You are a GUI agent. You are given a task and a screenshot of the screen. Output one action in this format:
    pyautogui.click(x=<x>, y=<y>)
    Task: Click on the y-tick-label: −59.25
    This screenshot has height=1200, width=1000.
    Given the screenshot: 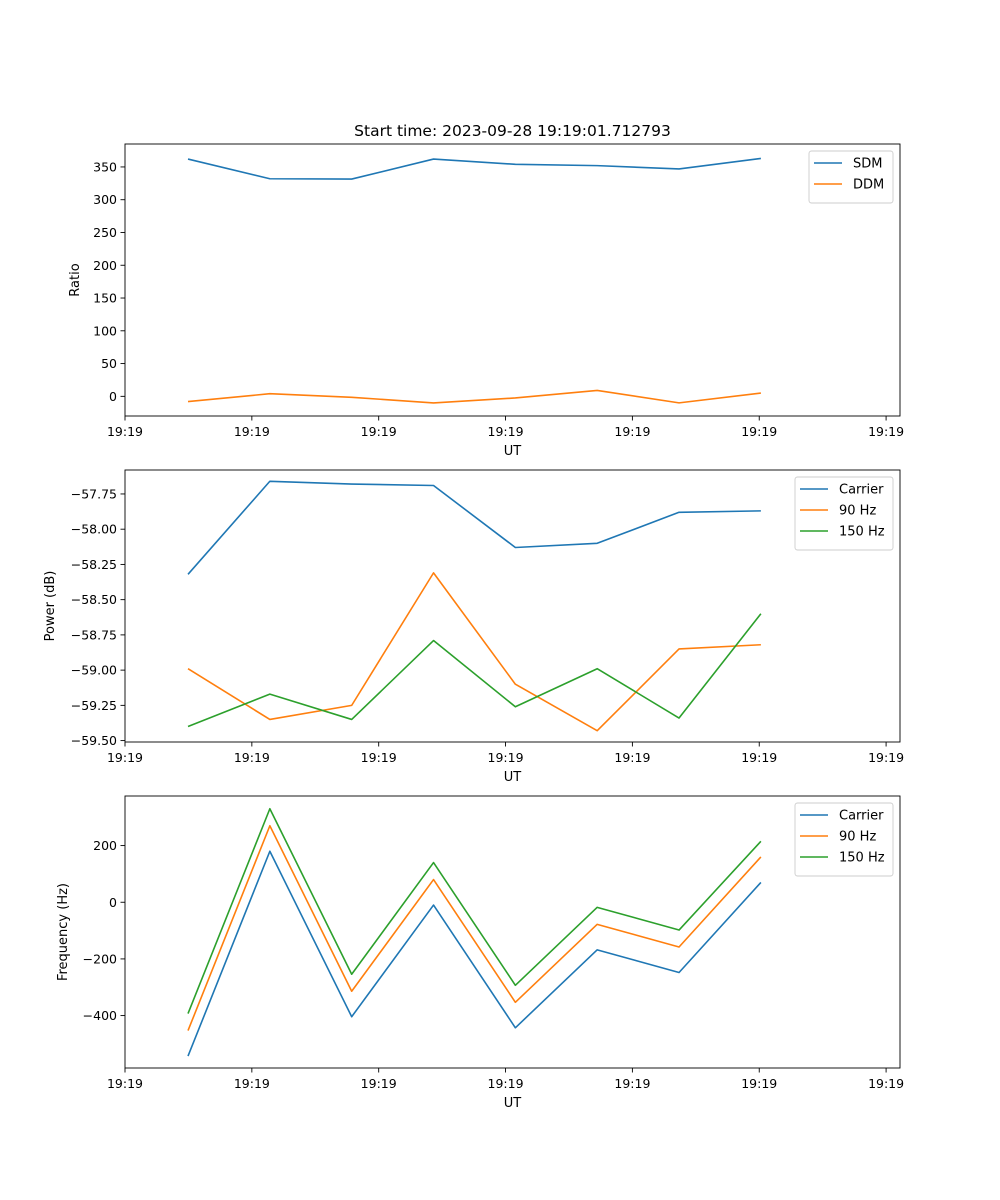 What is the action you would take?
    pyautogui.click(x=94, y=705)
    